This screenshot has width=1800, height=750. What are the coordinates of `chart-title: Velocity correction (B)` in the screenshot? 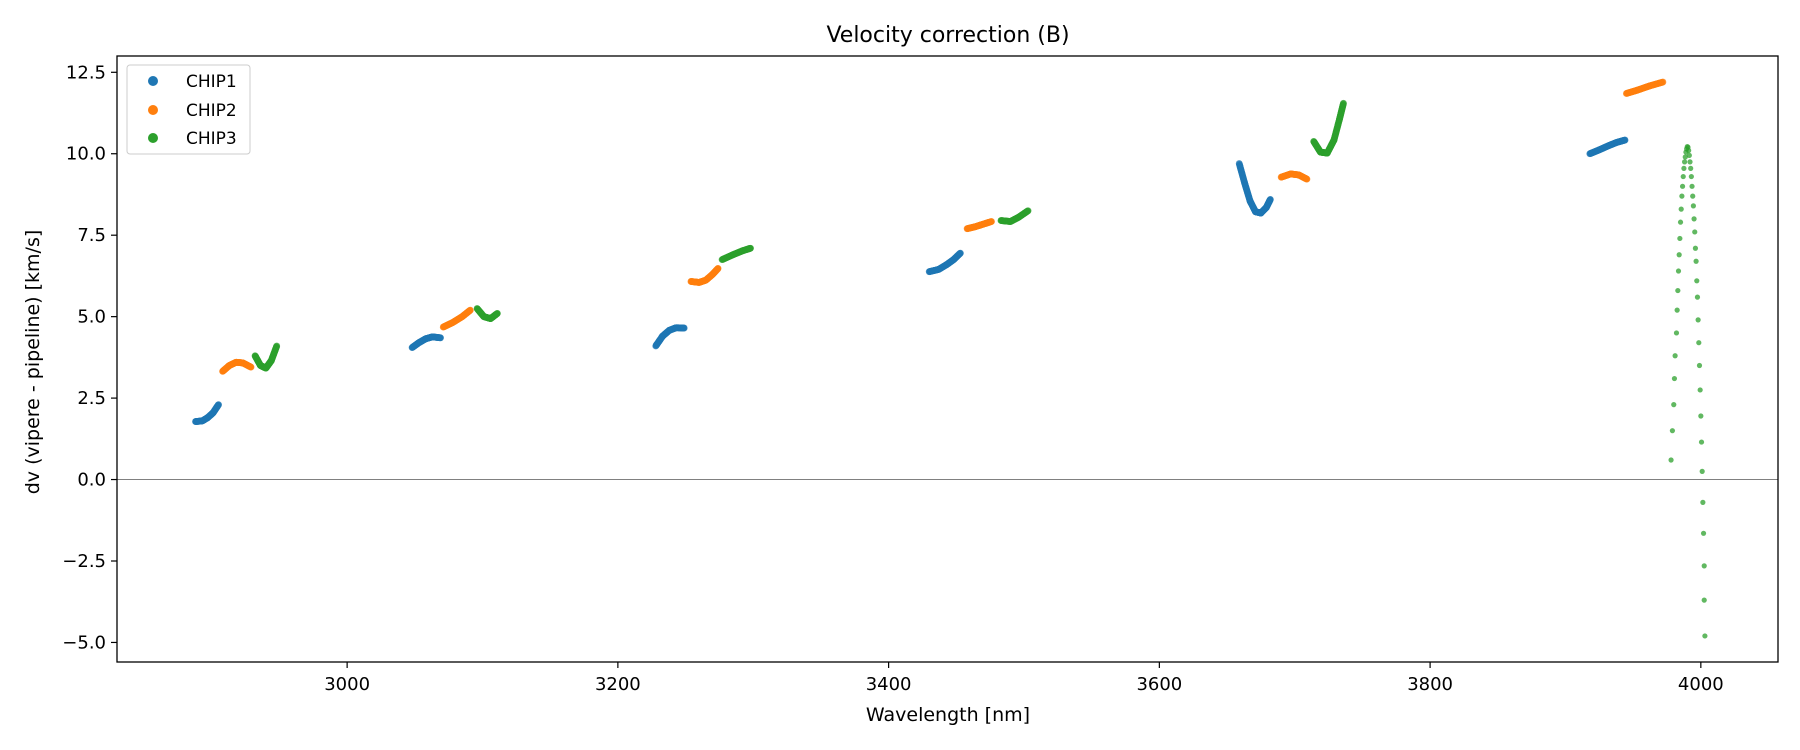 It's located at (947, 35).